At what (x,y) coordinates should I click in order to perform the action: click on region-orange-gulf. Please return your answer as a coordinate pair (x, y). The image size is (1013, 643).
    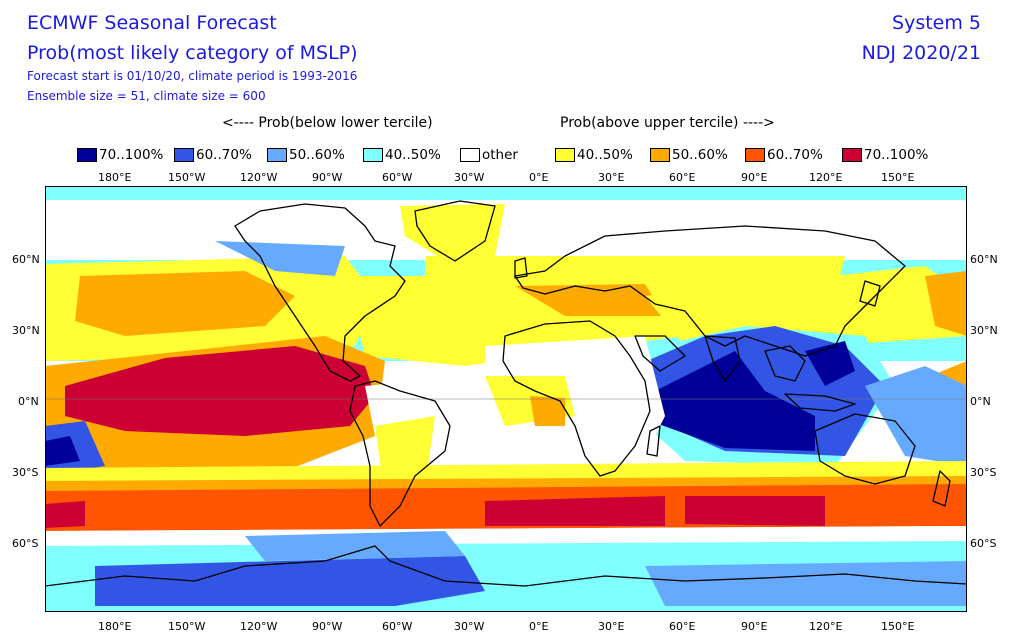
    Looking at the image, I should click on (547, 411).